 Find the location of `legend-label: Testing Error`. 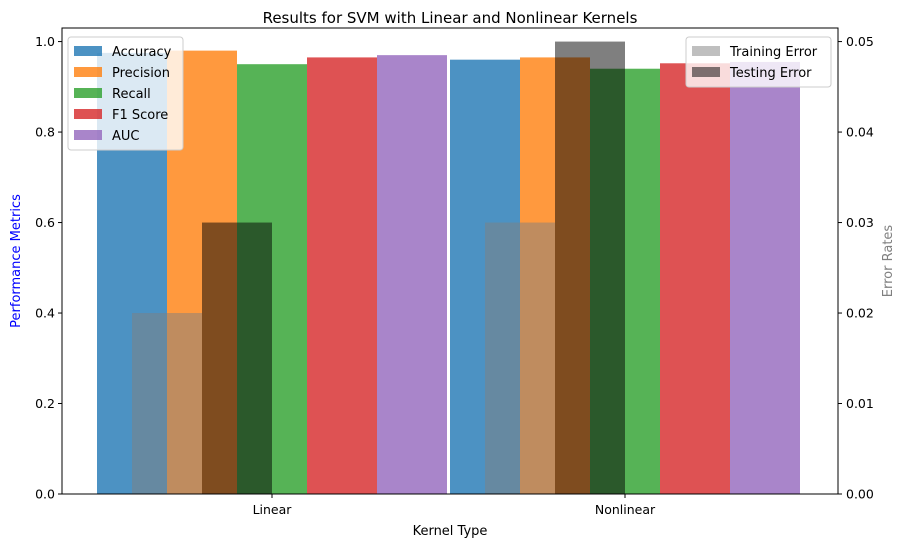

legend-label: Testing Error is located at coordinates (770, 73).